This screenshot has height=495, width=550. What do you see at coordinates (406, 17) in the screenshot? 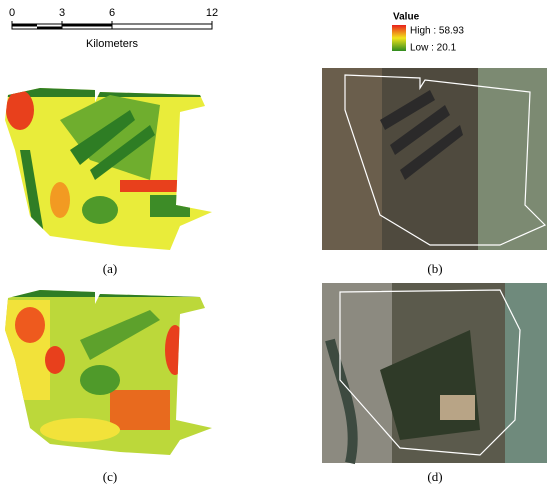
I see `legend-title: Value` at bounding box center [406, 17].